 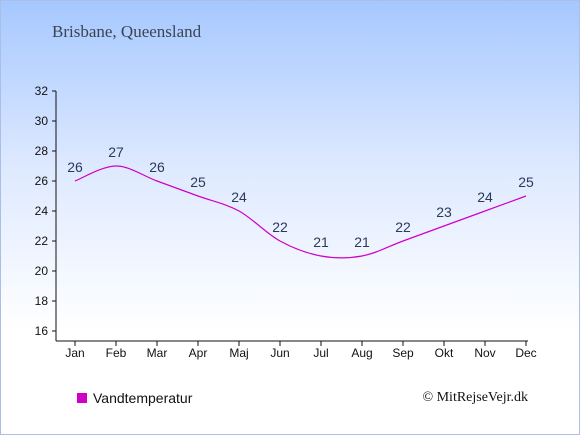 What do you see at coordinates (403, 353) in the screenshot?
I see `x-tick-label-sep: Sep` at bounding box center [403, 353].